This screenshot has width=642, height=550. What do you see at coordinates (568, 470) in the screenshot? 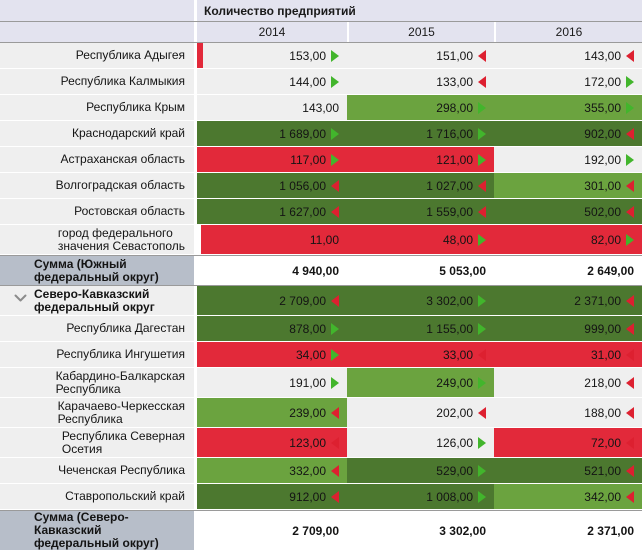
I see `value-cell-2016: 521,00` at bounding box center [568, 470].